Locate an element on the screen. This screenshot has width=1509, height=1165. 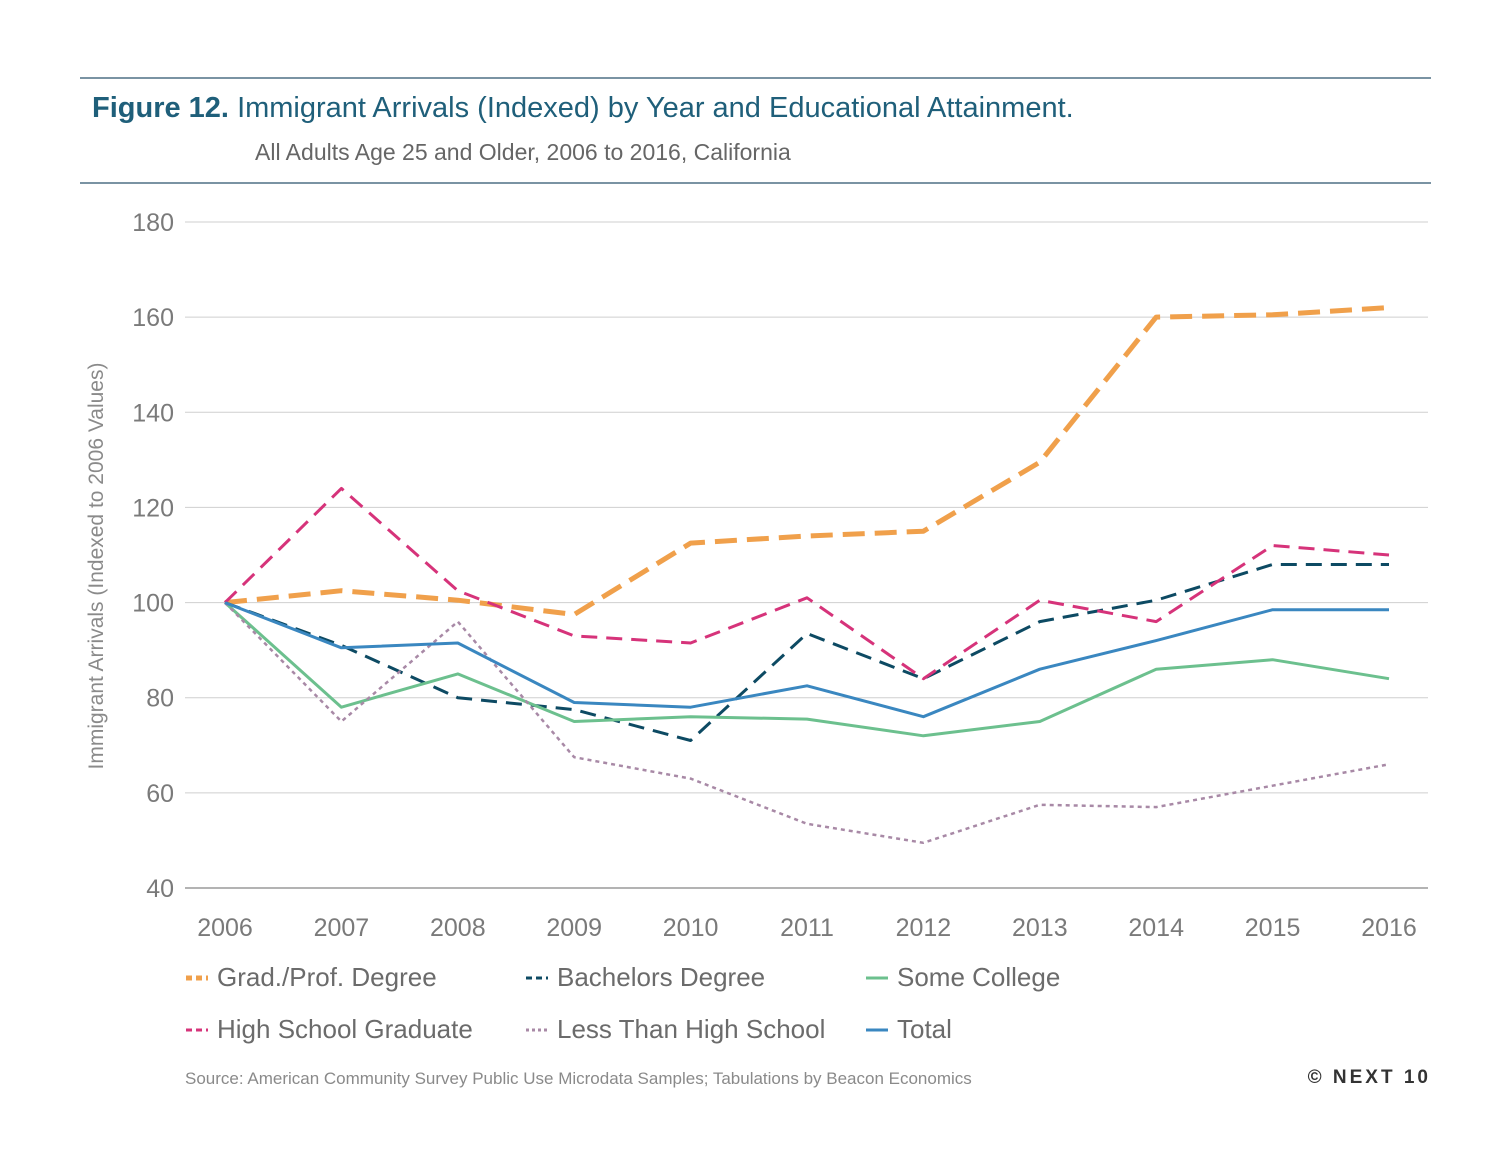
legend-item: Bachelors Degree is located at coordinates (645, 977).